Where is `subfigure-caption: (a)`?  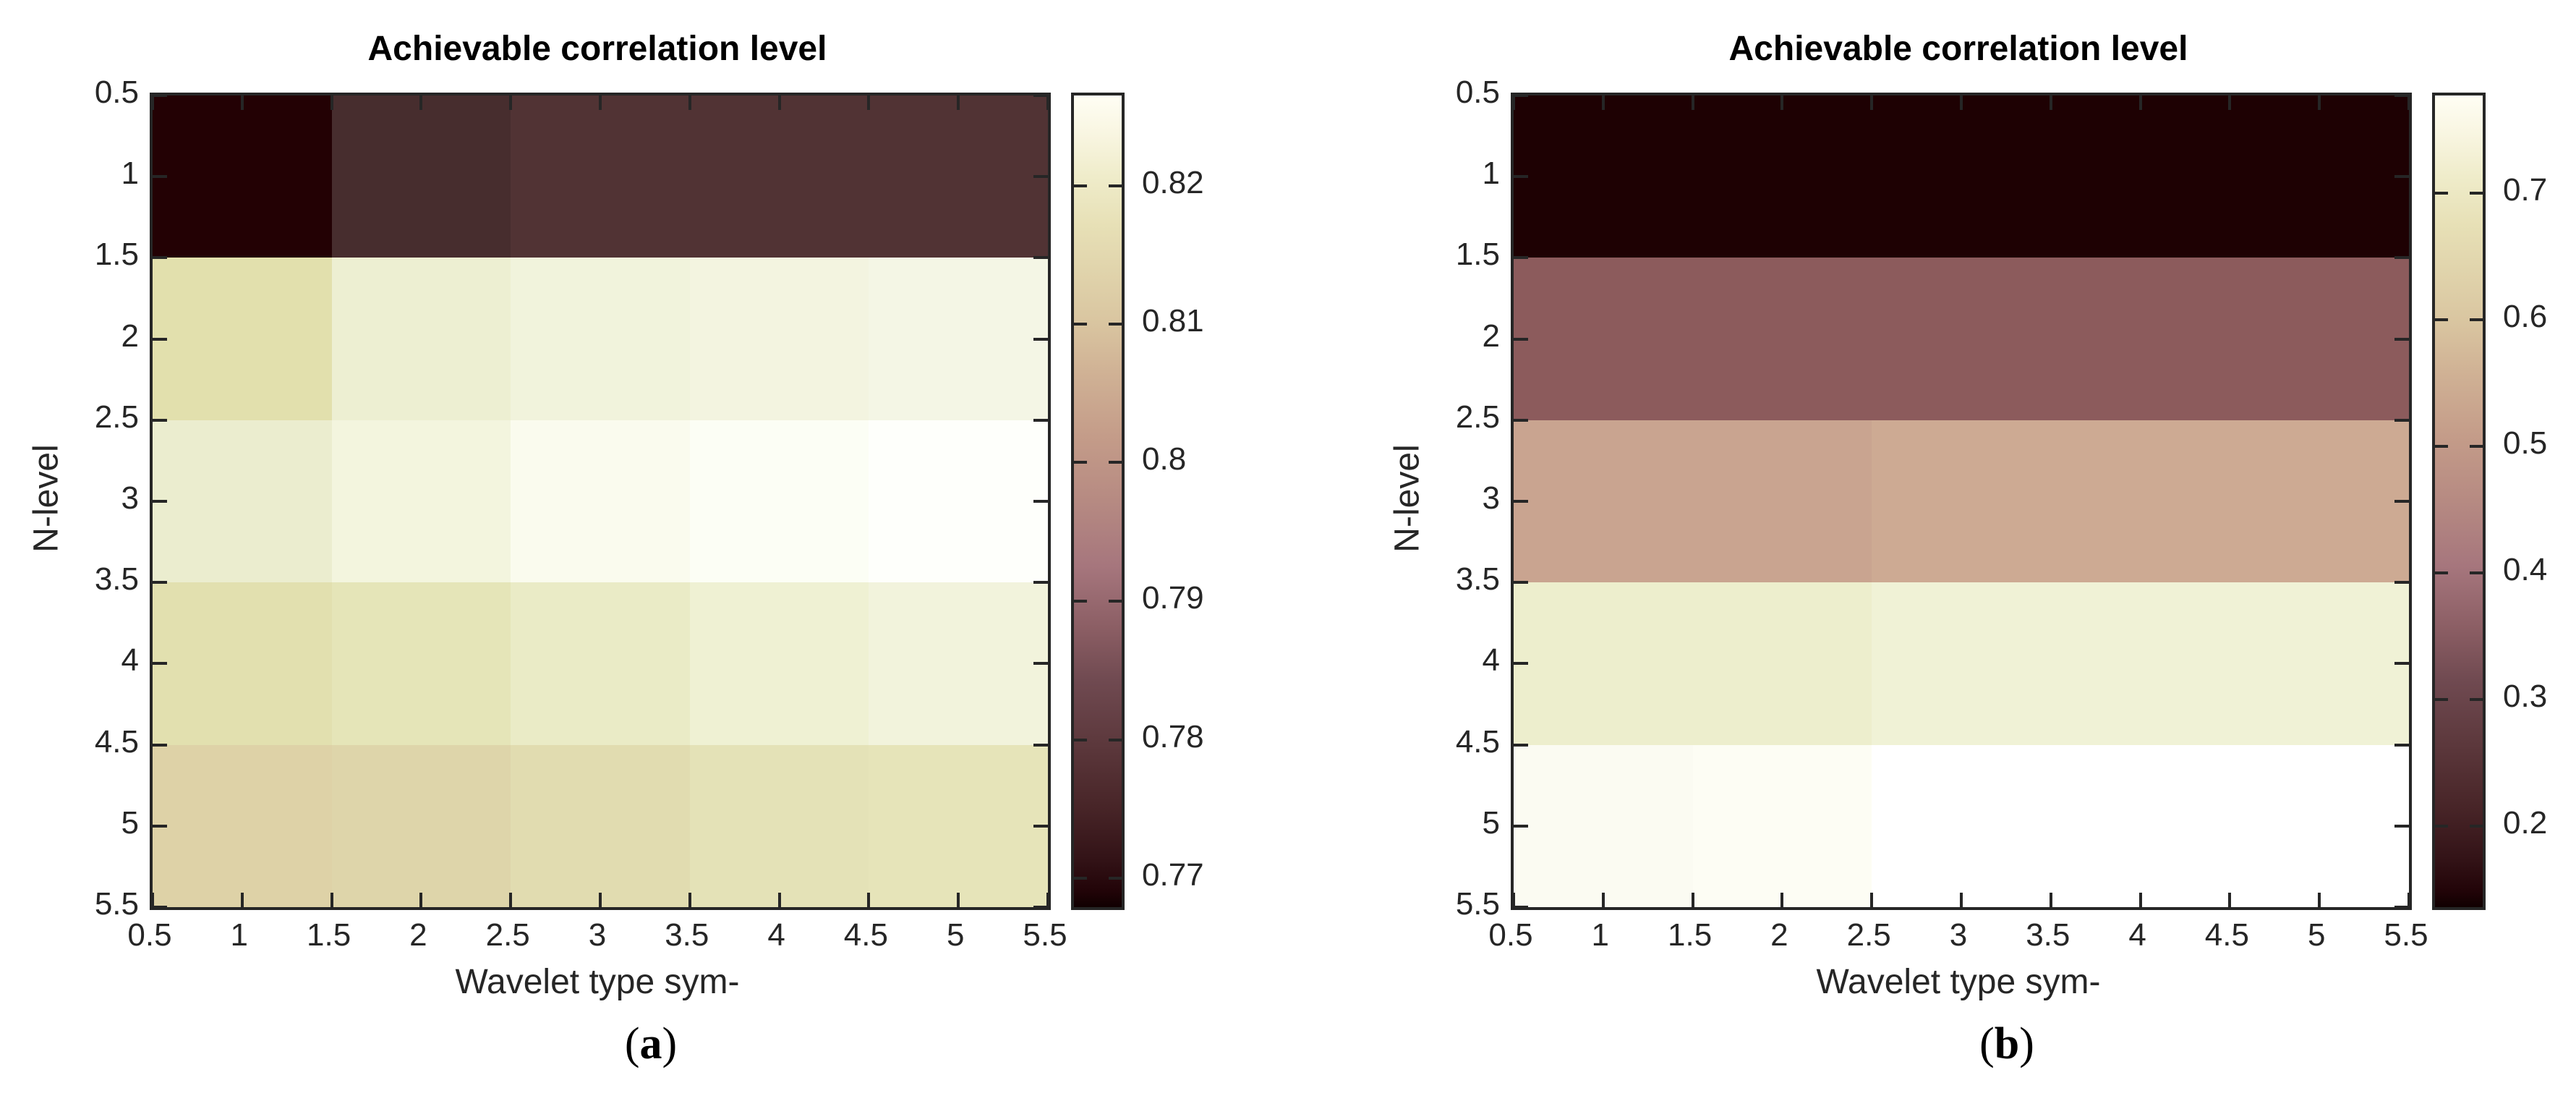
subfigure-caption: (a) is located at coordinates (651, 1044).